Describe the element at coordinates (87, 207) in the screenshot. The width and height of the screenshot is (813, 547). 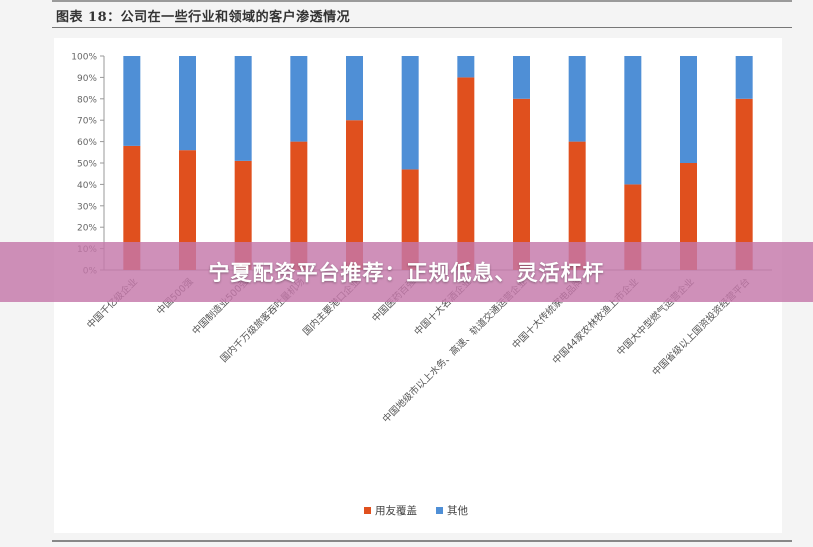
I see `y-tick-label: 30%` at that location.